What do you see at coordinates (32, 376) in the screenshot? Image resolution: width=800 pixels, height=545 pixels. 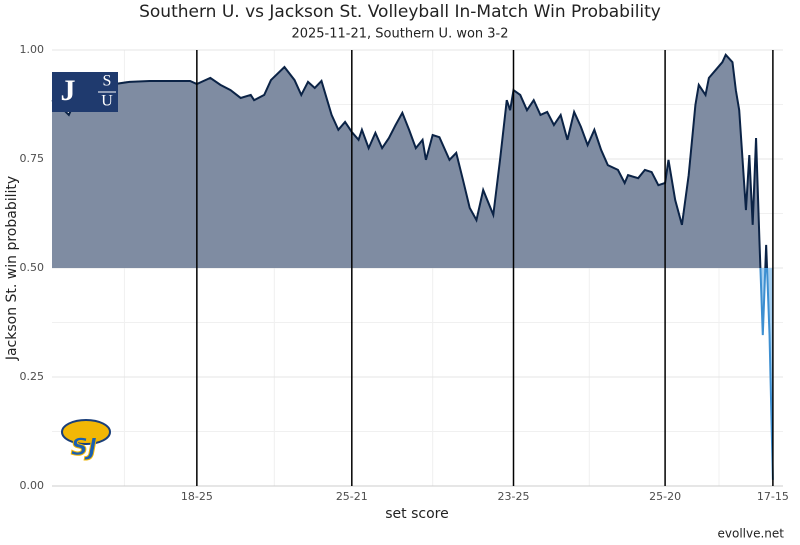 I see `y-tick-label: 0.25` at bounding box center [32, 376].